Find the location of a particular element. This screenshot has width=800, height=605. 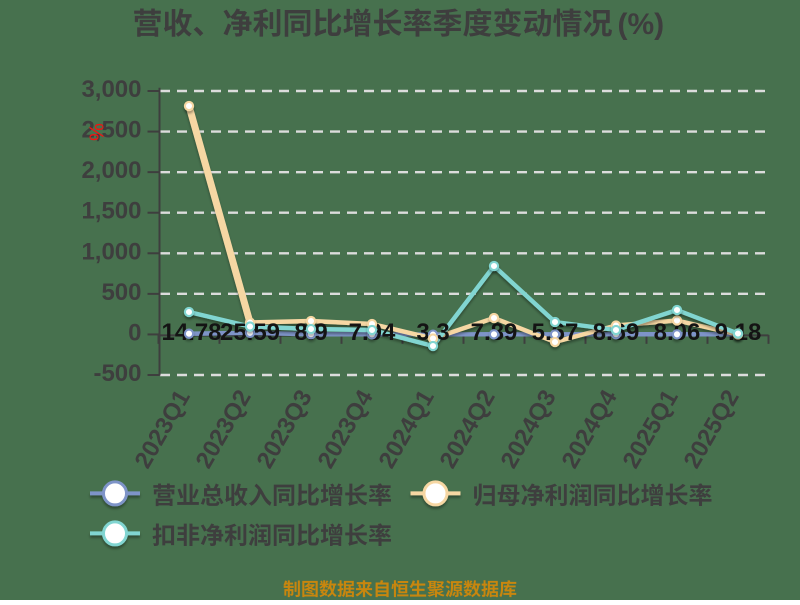

svg-text: 0 is located at coordinates (134, 332).